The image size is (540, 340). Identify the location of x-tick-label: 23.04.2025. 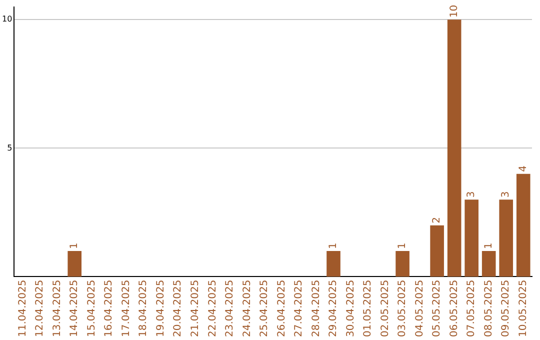
(230, 309).